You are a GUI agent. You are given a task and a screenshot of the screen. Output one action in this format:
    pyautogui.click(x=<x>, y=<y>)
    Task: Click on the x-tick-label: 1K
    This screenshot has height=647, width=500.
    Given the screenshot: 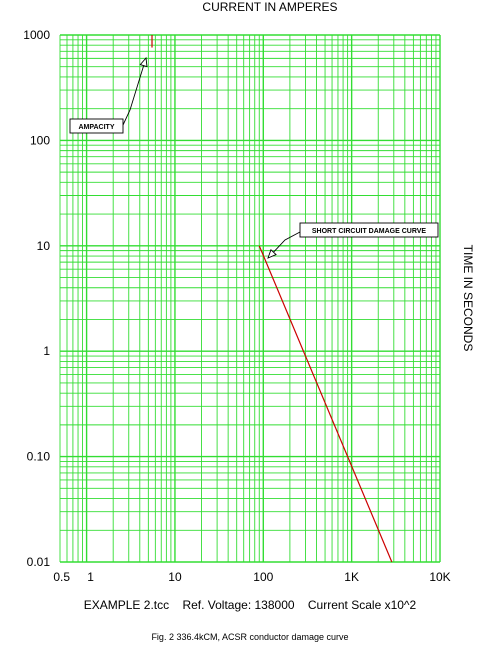 What is the action you would take?
    pyautogui.click(x=351, y=577)
    